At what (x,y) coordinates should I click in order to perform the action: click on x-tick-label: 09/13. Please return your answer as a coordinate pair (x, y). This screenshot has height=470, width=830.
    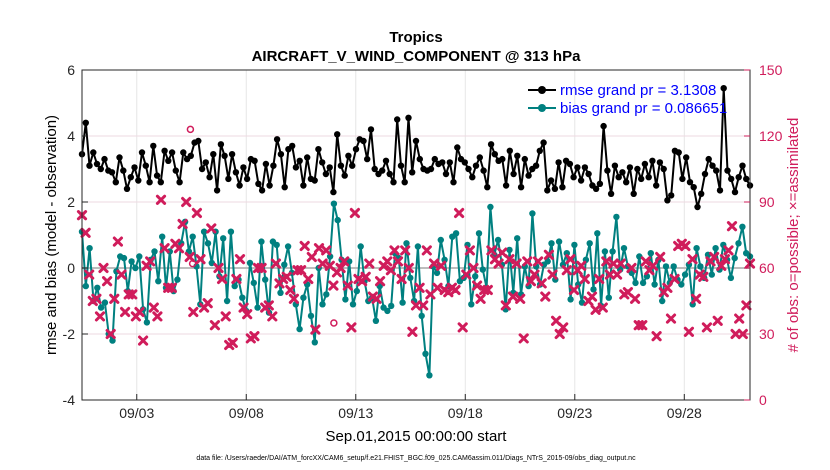
    Looking at the image, I should click on (355, 413).